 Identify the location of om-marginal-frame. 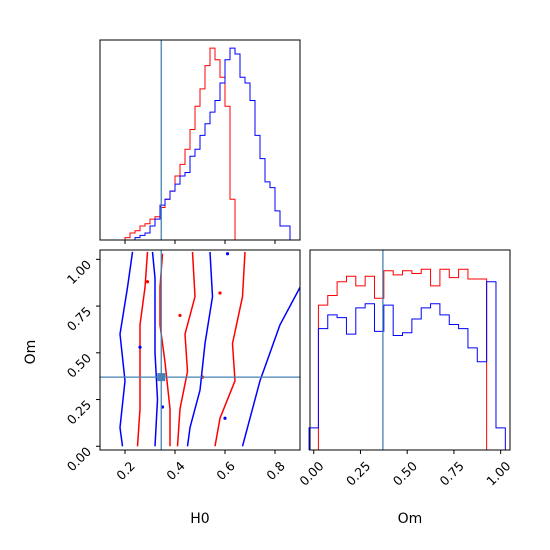
(410, 350).